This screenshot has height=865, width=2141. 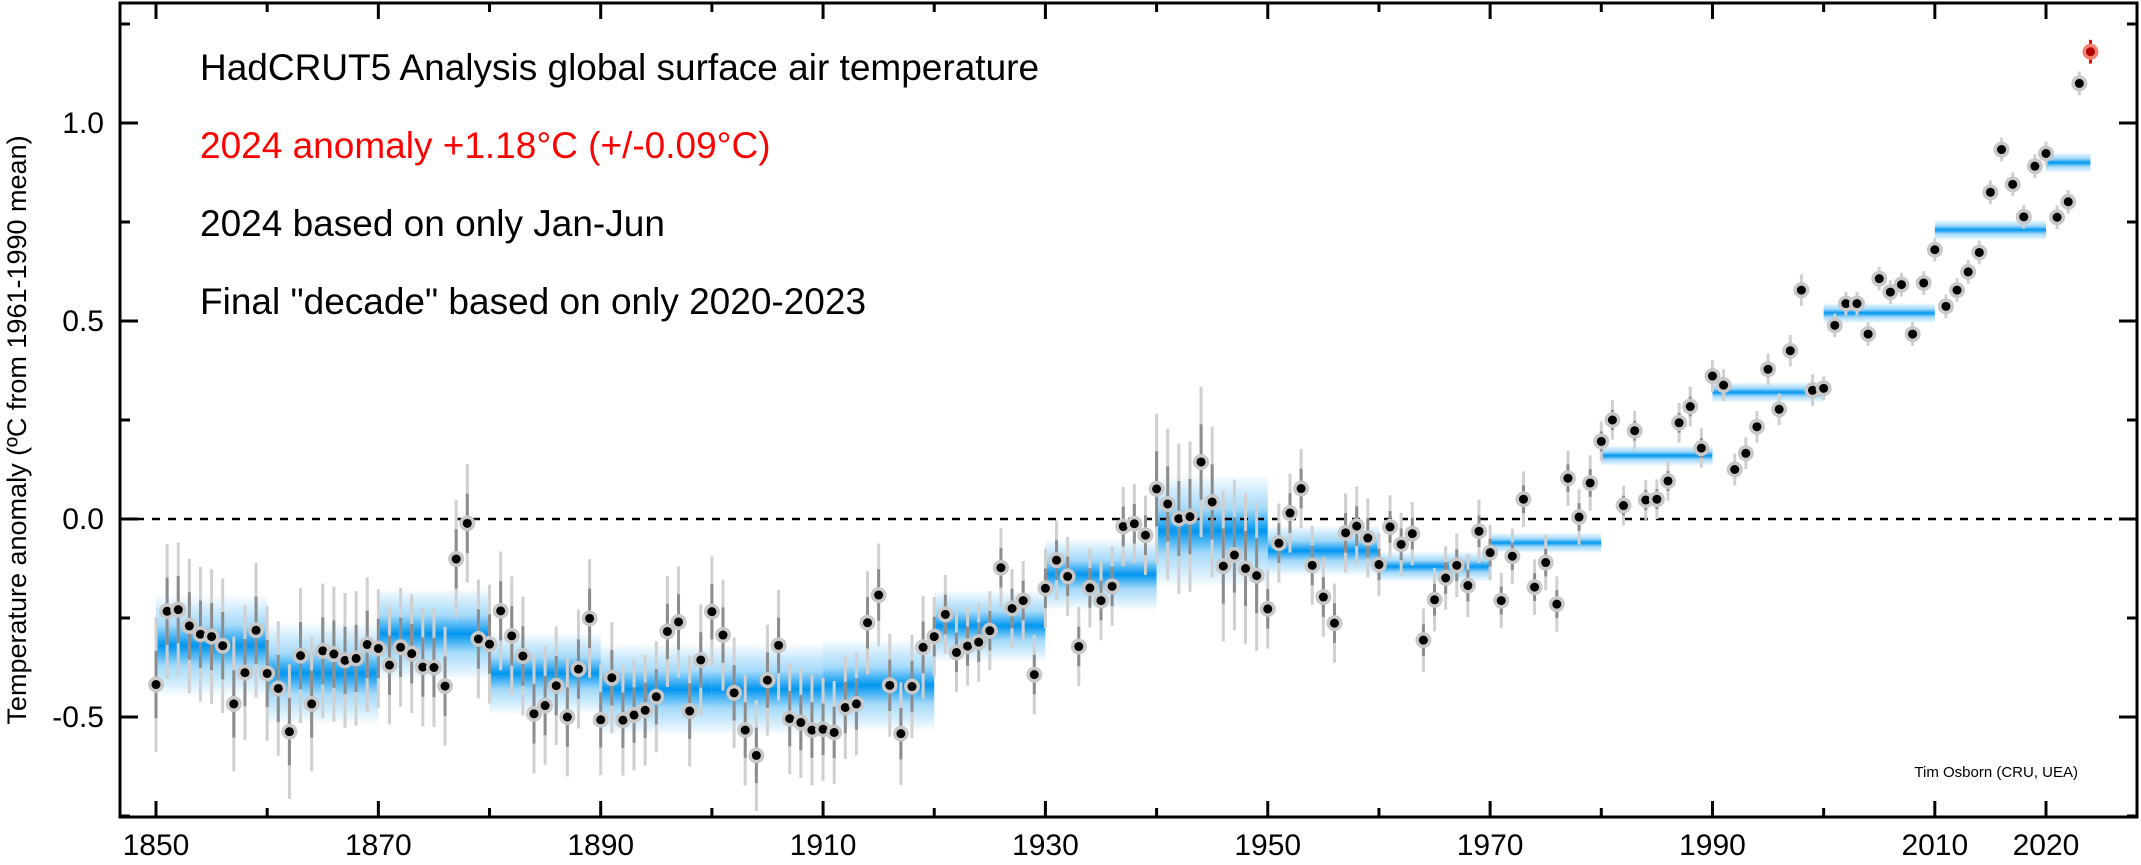 I want to click on x-tick-label: 1970, so click(x=1490, y=845).